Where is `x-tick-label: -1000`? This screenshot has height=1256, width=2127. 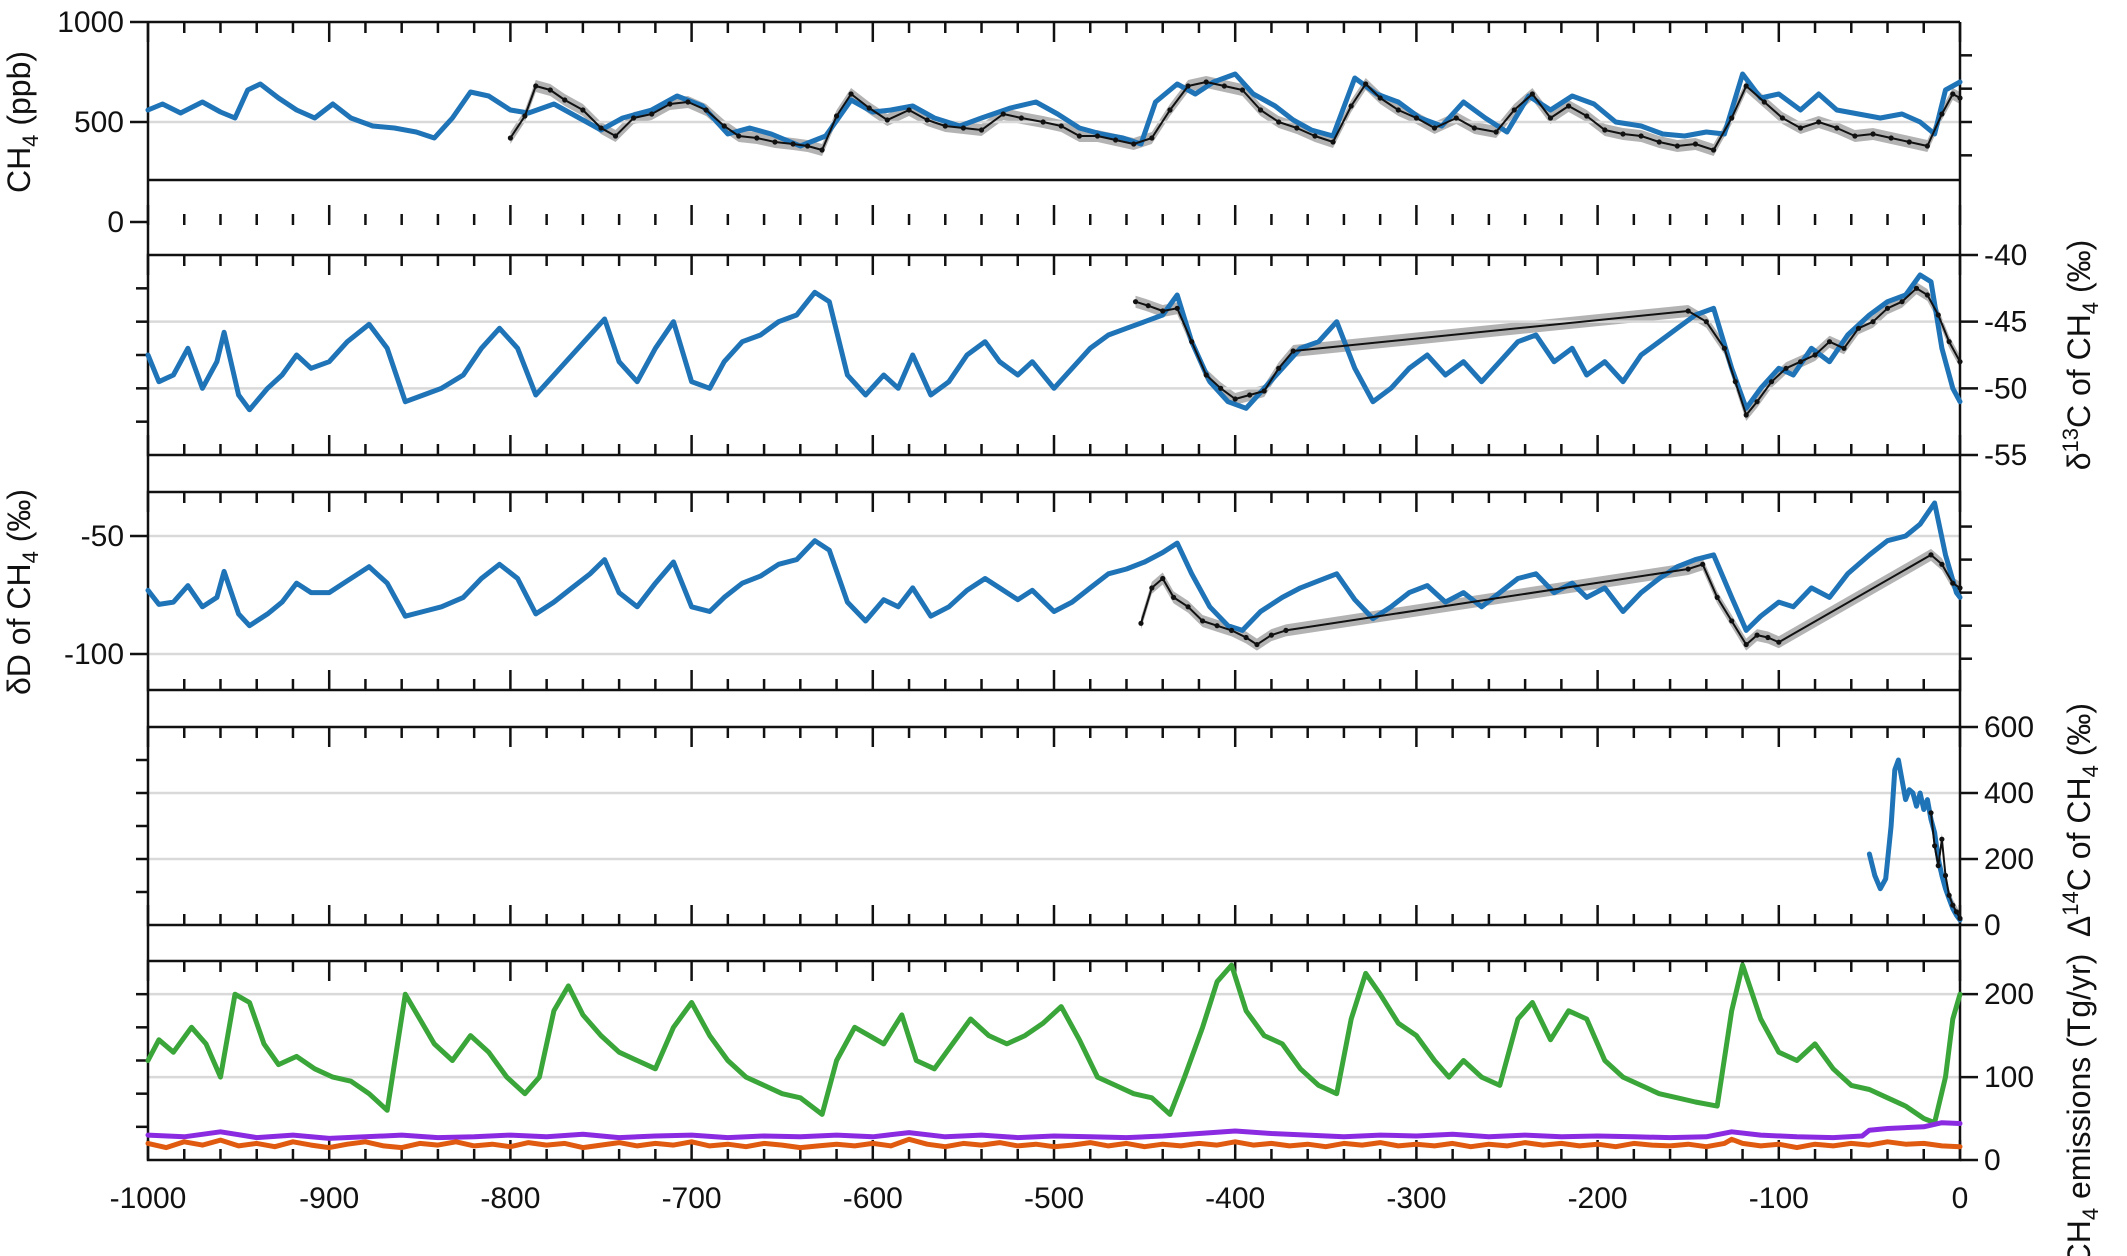
x-tick-label: -1000 is located at coordinates (148, 1198).